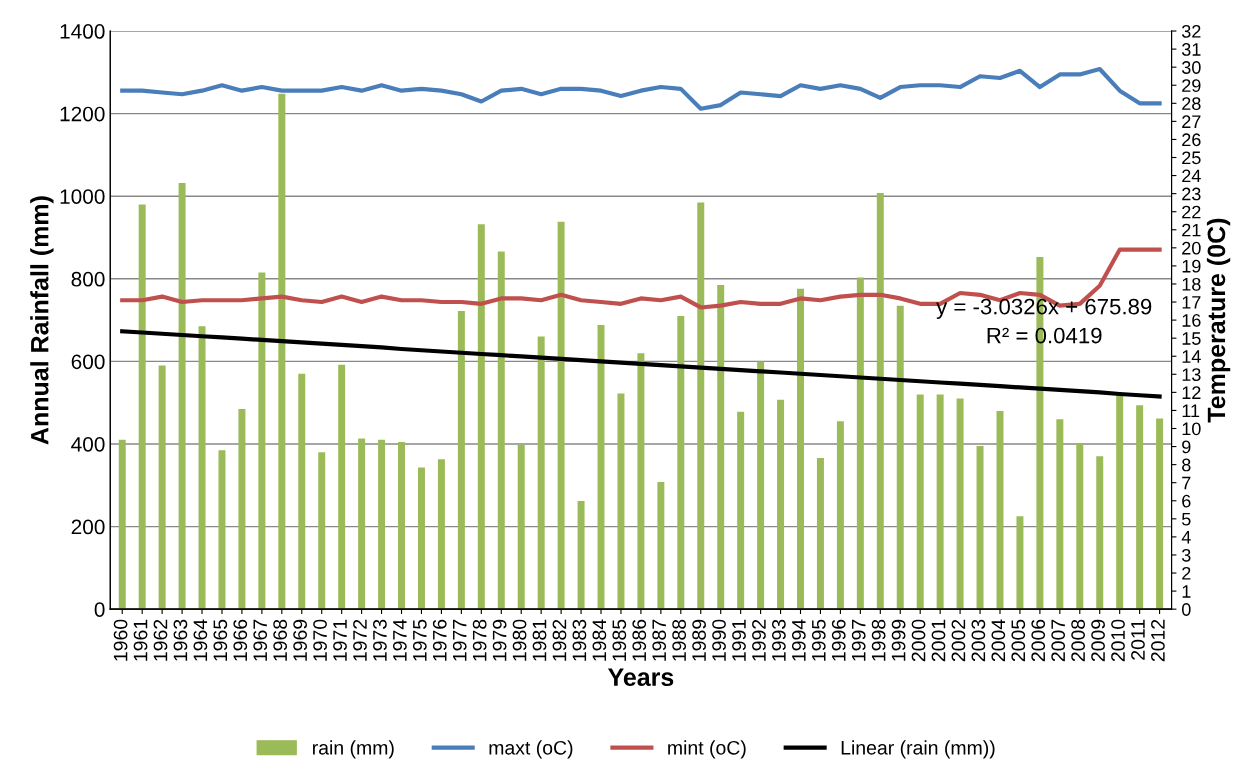 This screenshot has height=776, width=1253. I want to click on legend-label: mint (oC), so click(707, 749).